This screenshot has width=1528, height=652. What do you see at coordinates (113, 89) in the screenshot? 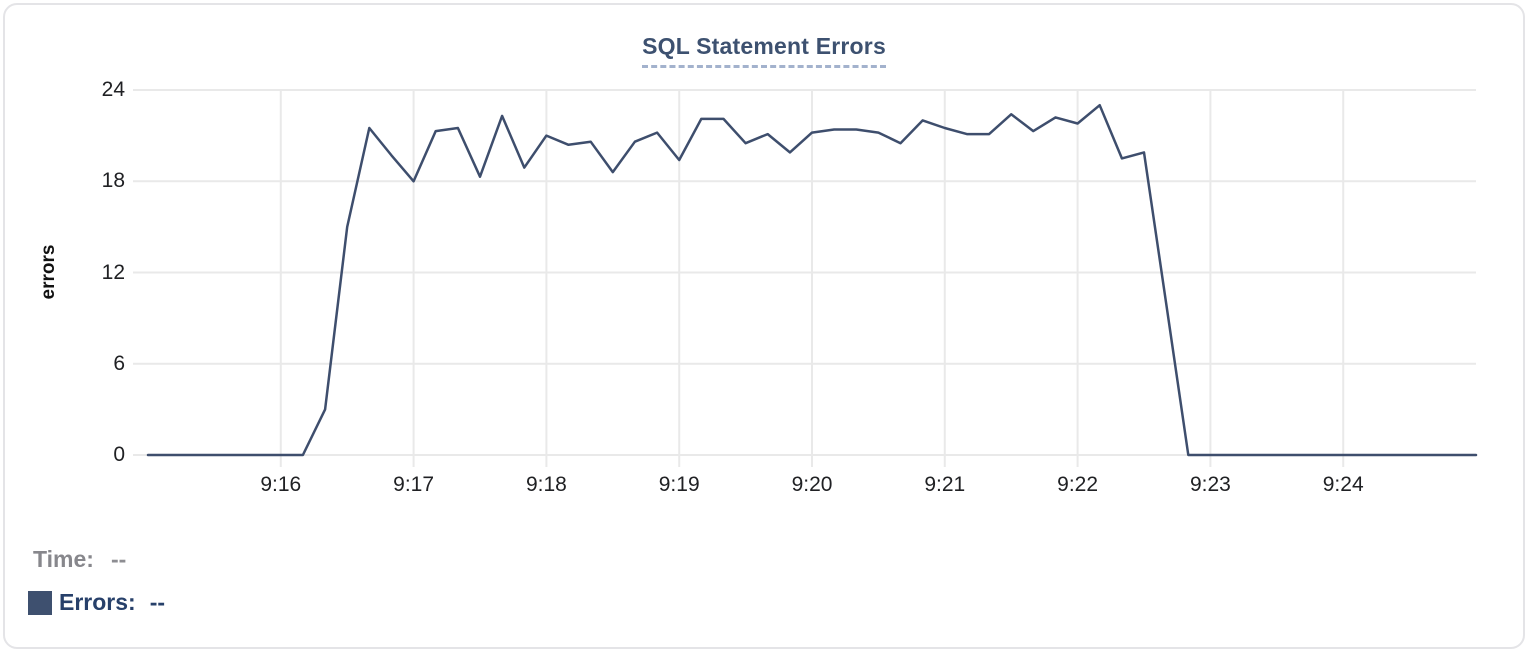
I see `y-tick-label: 24` at bounding box center [113, 89].